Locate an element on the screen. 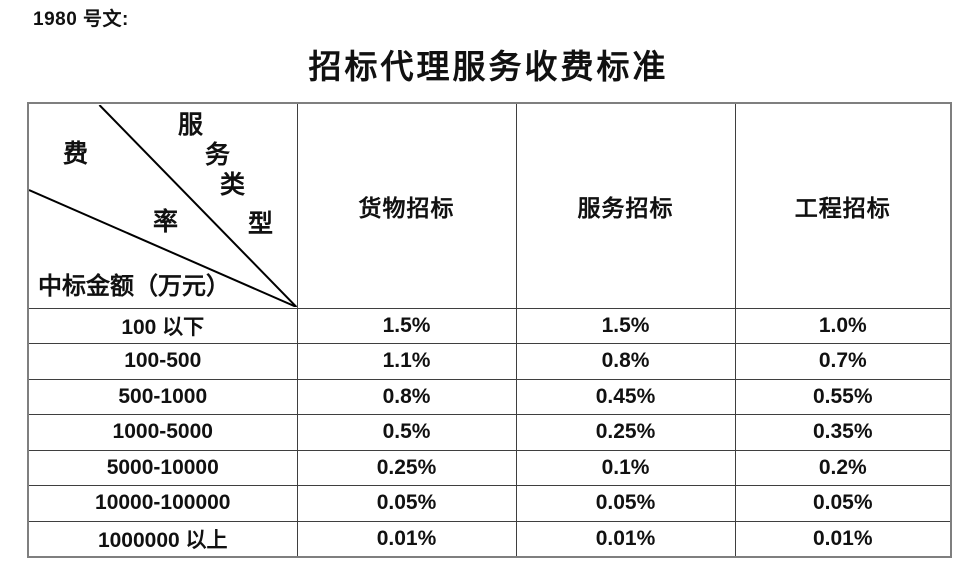 The width and height of the screenshot is (976, 581). corner-amount-label: 中标金额（万元） is located at coordinates (134, 286).